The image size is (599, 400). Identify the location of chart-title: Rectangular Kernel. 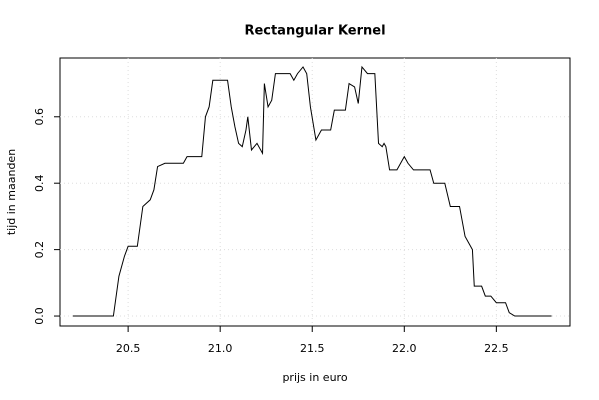
(314, 31).